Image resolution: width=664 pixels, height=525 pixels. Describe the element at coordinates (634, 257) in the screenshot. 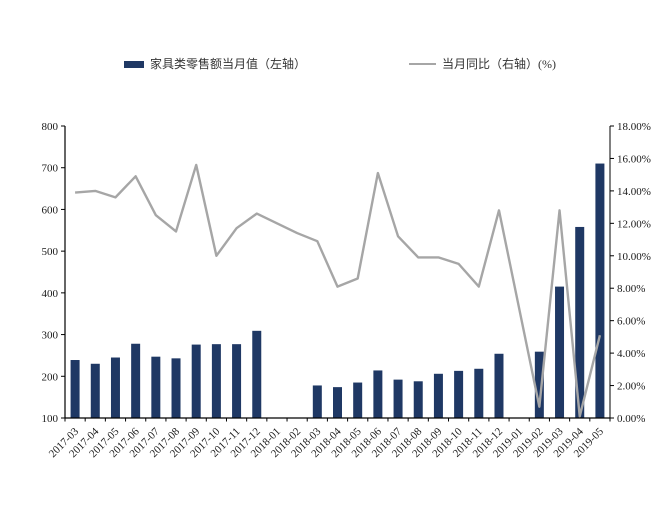

I see `svg-text: 10.00%` at that location.